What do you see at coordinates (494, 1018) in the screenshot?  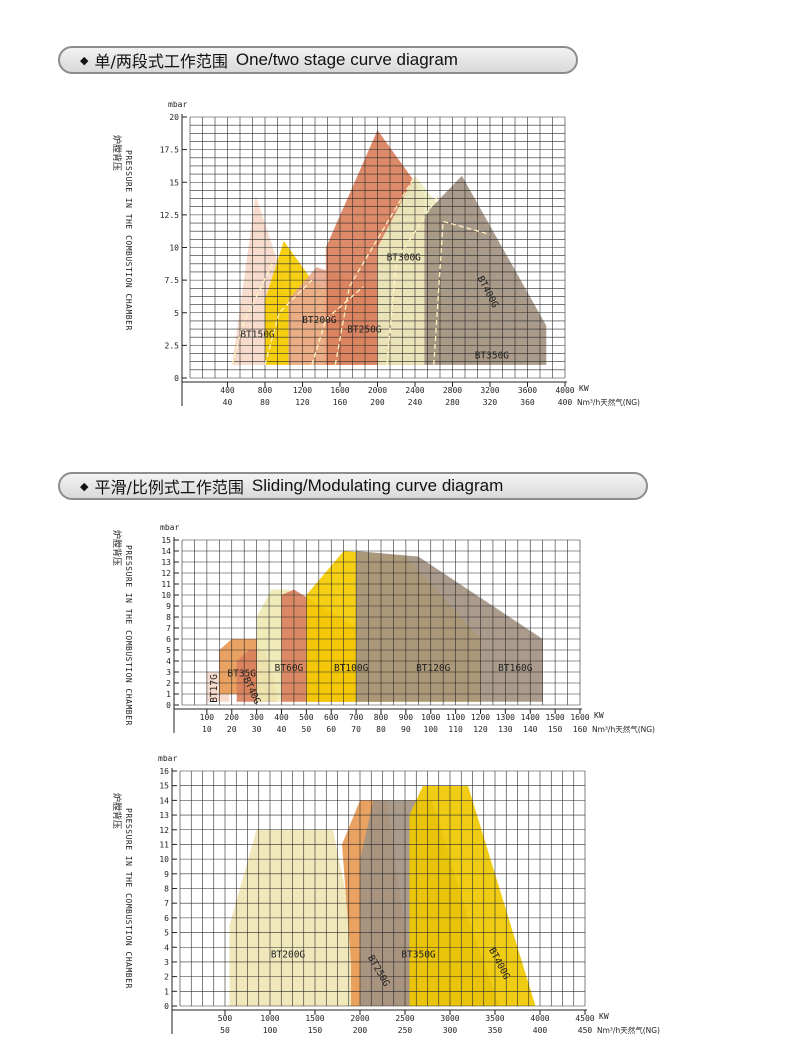 I see `x-tick-label: 3500` at bounding box center [494, 1018].